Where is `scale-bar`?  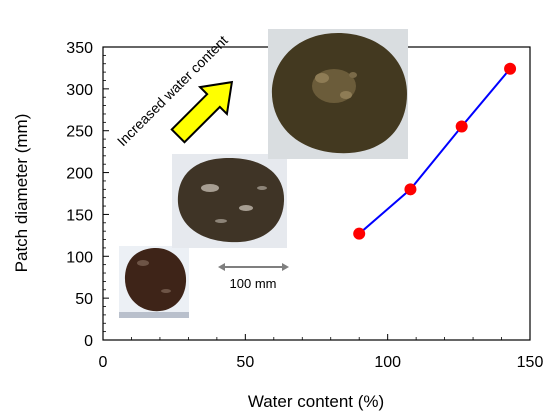
scale-bar is located at coordinates (253, 267).